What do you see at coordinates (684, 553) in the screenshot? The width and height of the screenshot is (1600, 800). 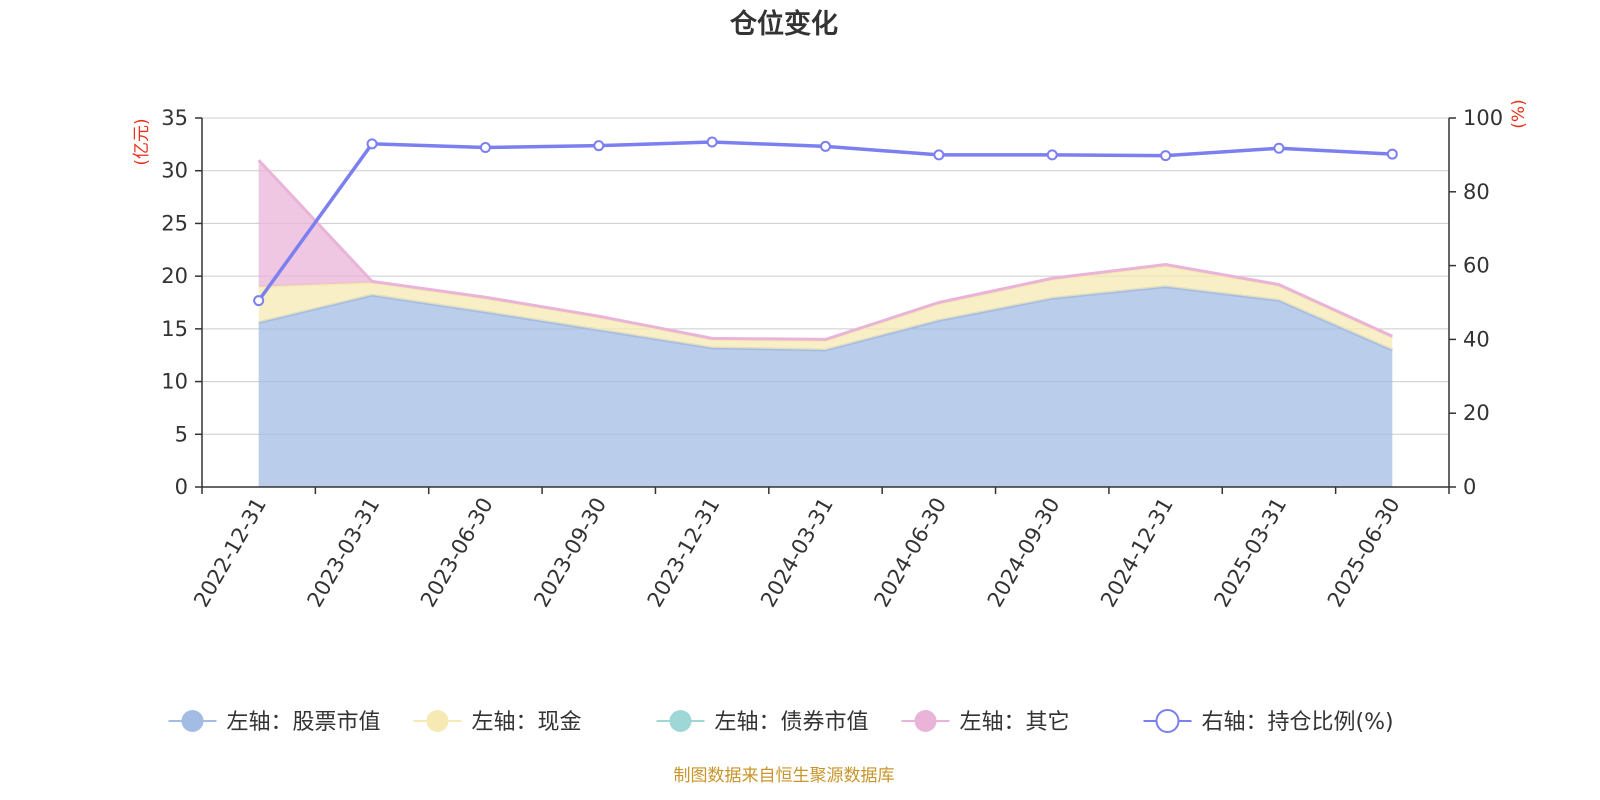 I see `x-tick-label: 2023-12-31` at bounding box center [684, 553].